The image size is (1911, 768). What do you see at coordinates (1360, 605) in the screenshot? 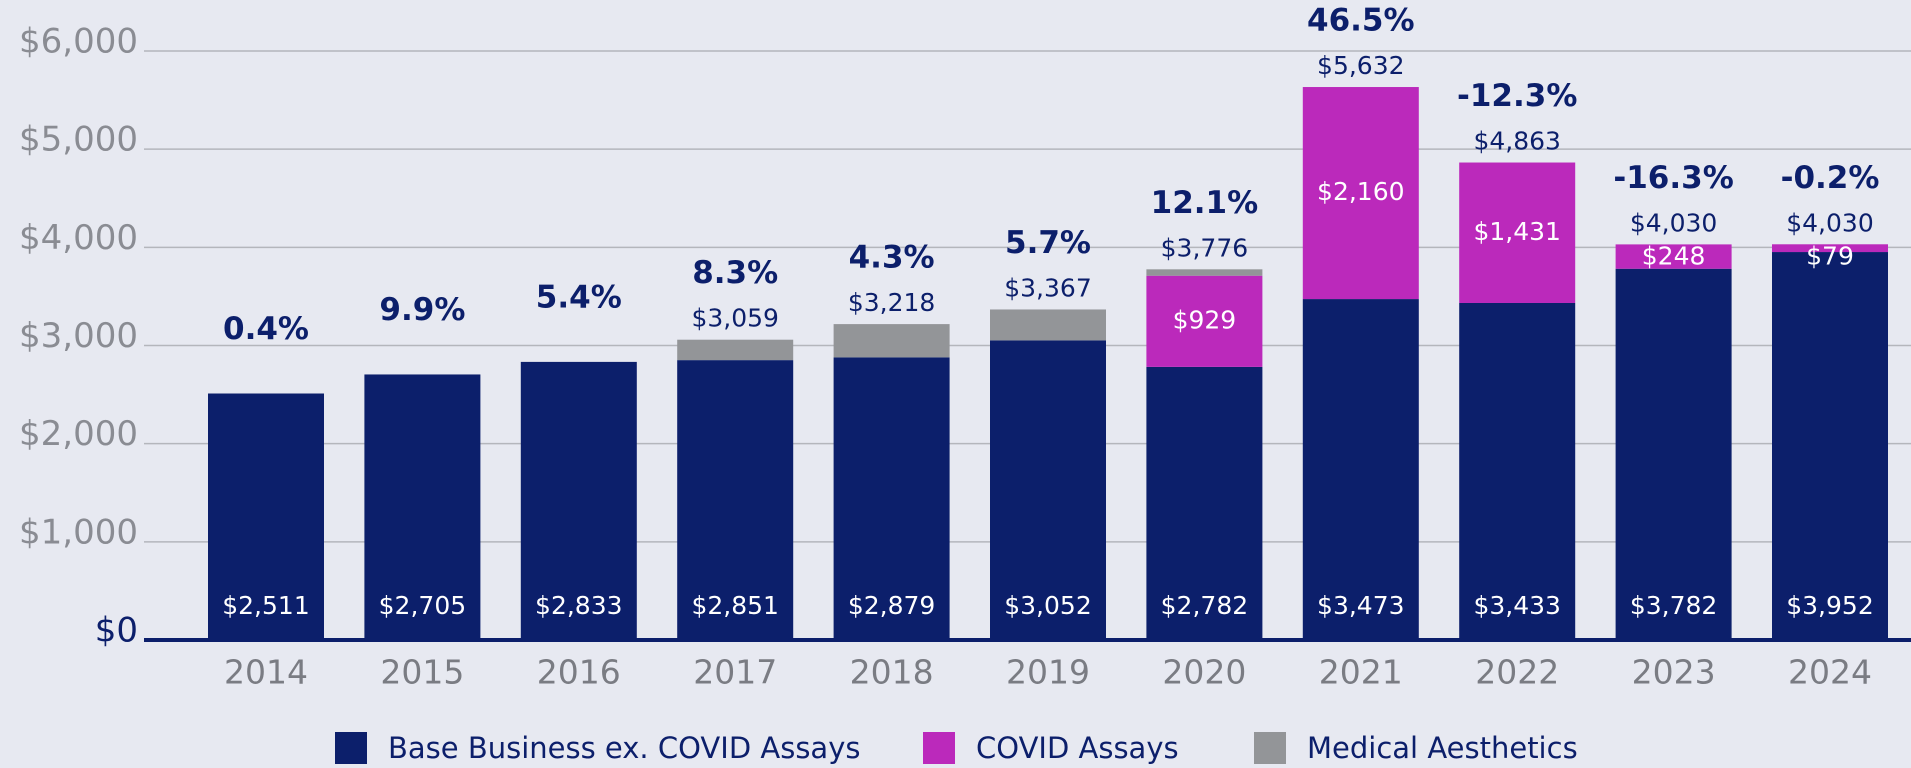
I see `value-label: $3,473` at bounding box center [1360, 605].